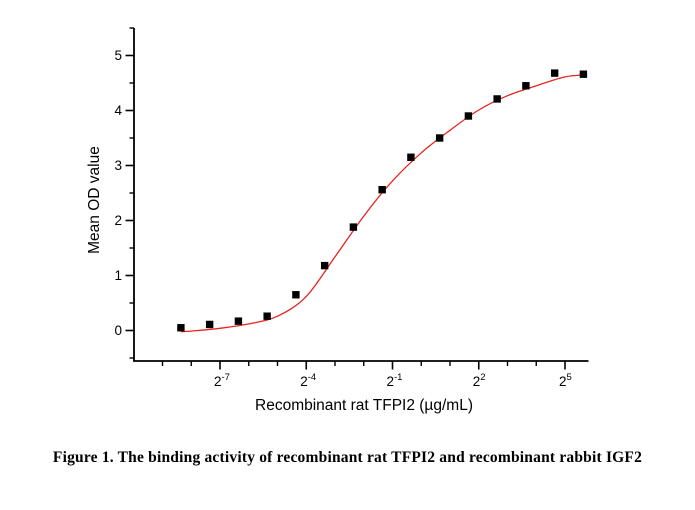 This screenshot has width=695, height=510. Describe the element at coordinates (94, 200) in the screenshot. I see `y-axis-title: Mean OD value` at that location.